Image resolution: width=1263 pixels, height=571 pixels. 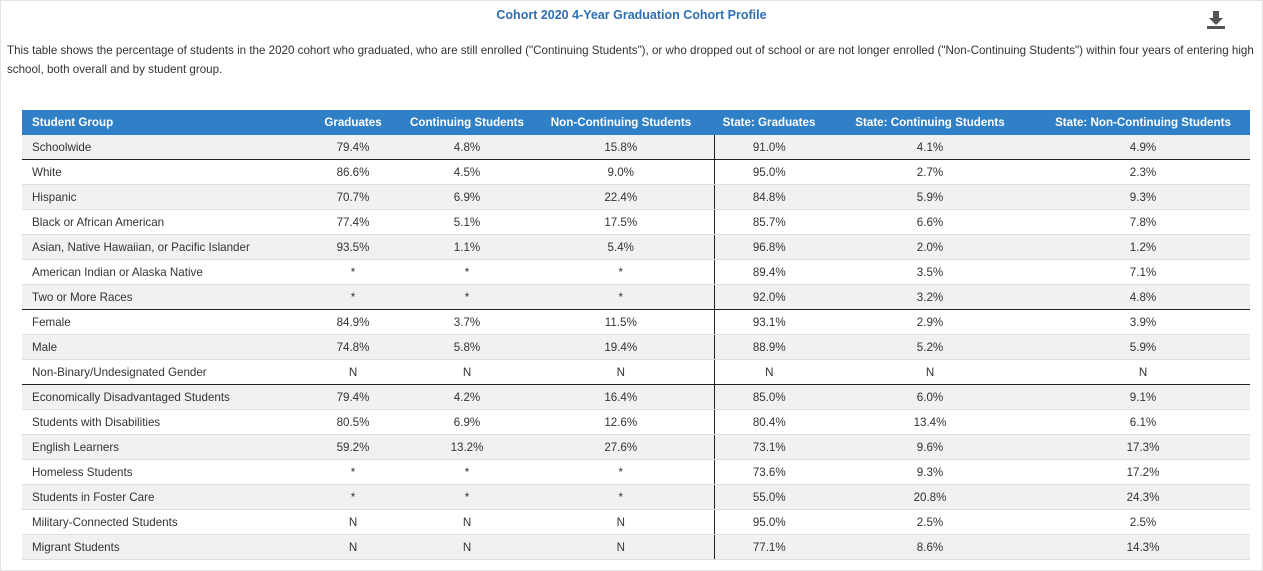 What do you see at coordinates (930, 297) in the screenshot?
I see `value-cell: 3.2%` at bounding box center [930, 297].